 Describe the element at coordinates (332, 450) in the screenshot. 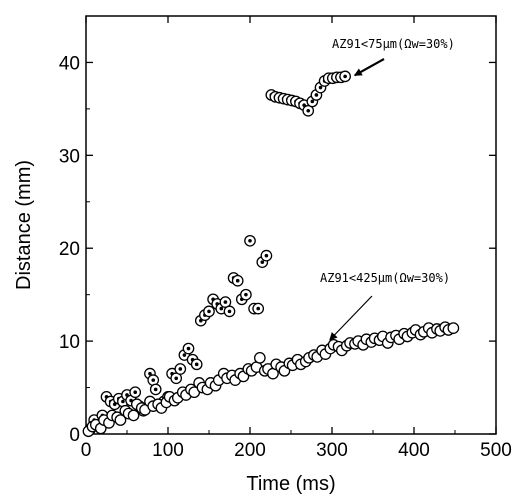

I see `x-tick-label: 300` at that location.